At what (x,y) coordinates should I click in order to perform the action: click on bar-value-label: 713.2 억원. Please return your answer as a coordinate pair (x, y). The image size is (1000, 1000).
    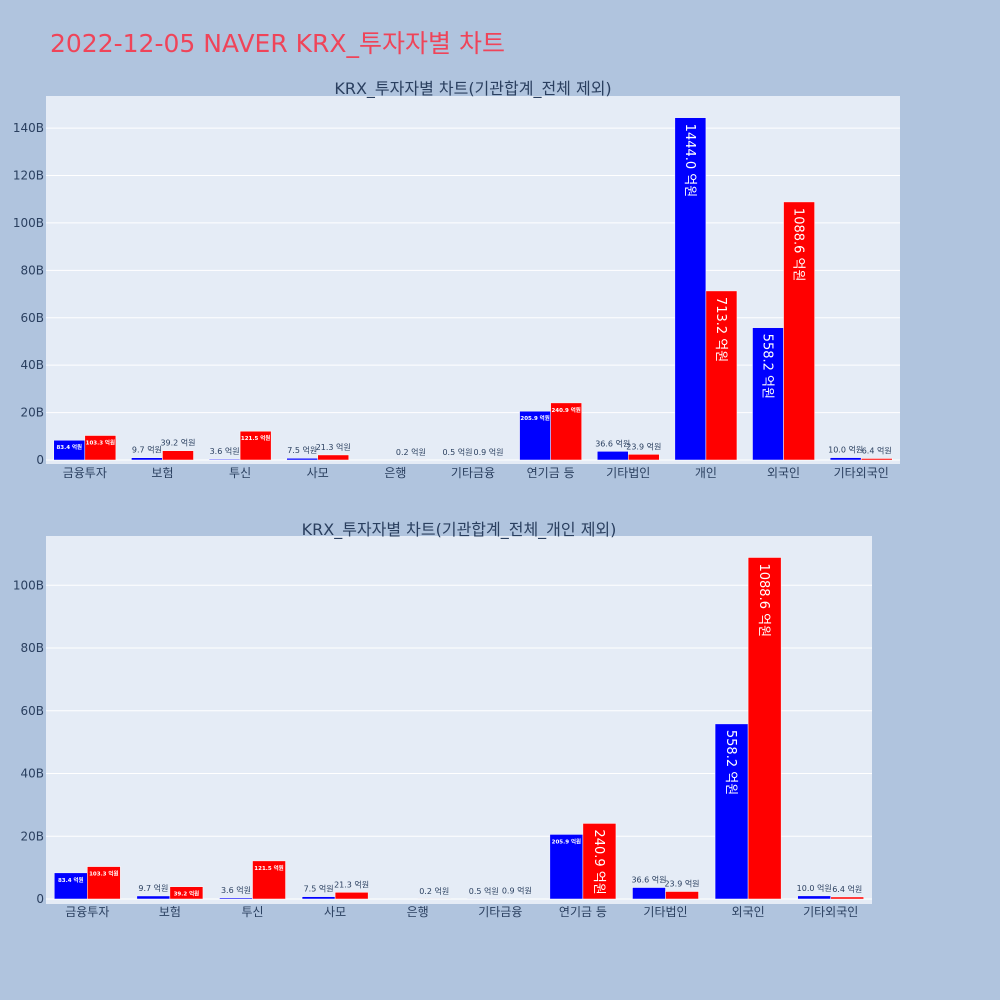
    Looking at the image, I should click on (720, 329).